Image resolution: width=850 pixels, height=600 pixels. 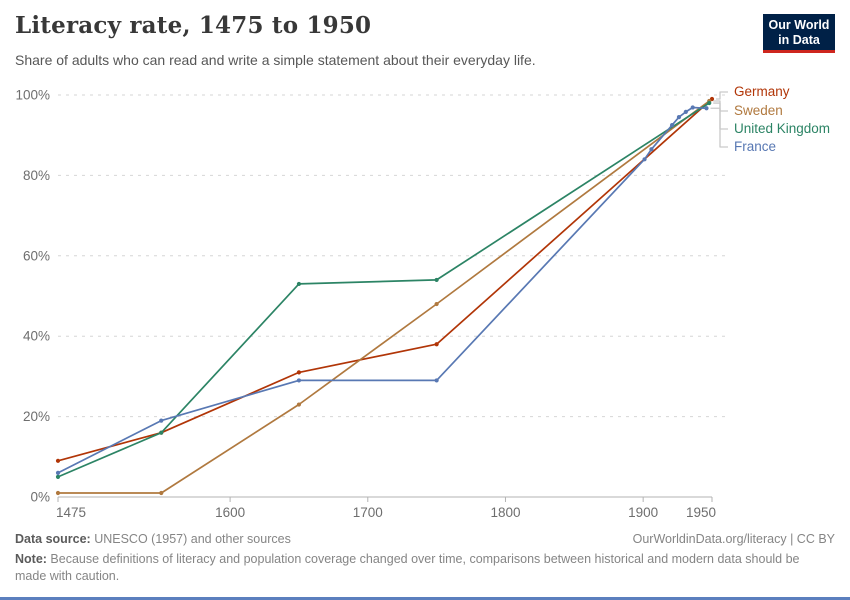 I want to click on y-tick-label: 20%, so click(x=36, y=416).